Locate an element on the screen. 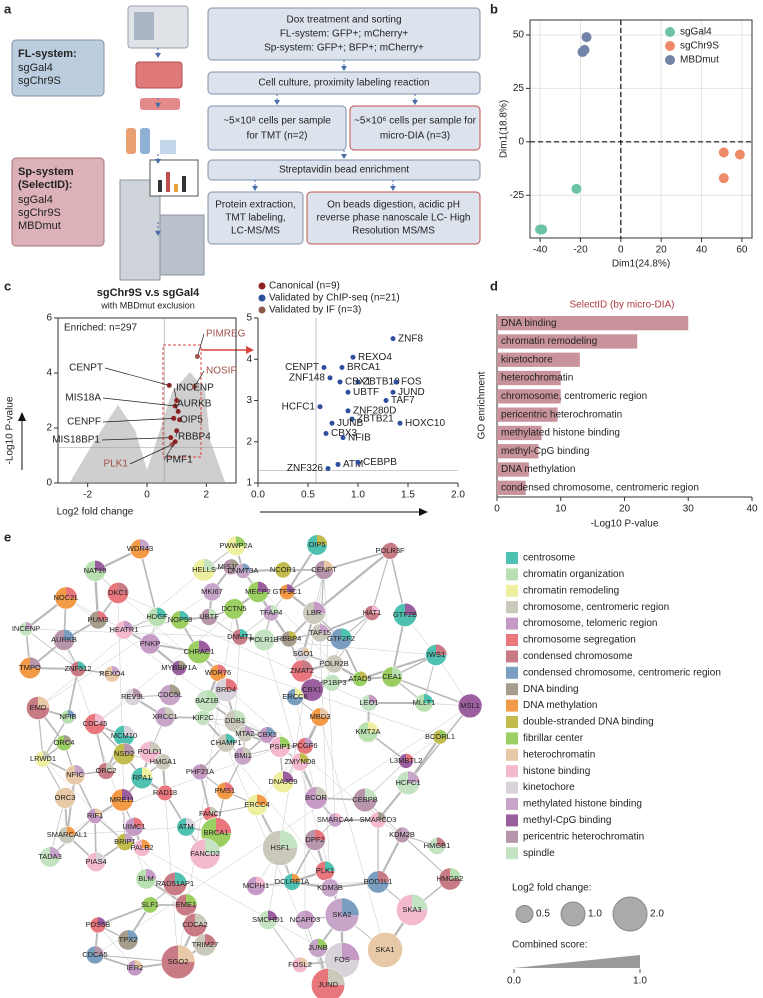 Image resolution: width=763 pixels, height=998 pixels. size-legend-label: 0.5 is located at coordinates (543, 914).